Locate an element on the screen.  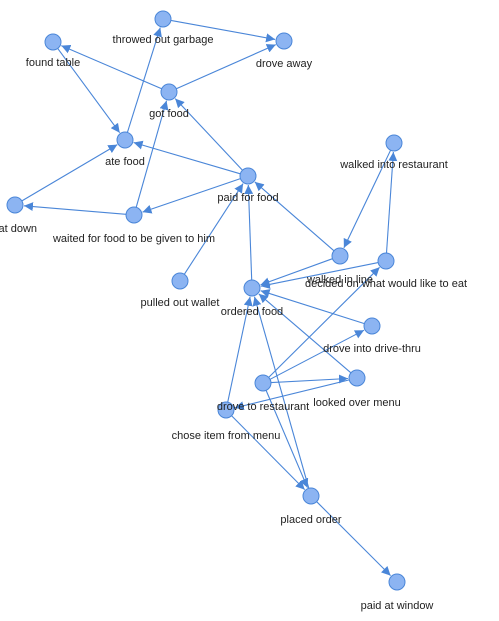
node-label-pulled_out_wallet: pulled out wallet is located at coordinates (180, 303).